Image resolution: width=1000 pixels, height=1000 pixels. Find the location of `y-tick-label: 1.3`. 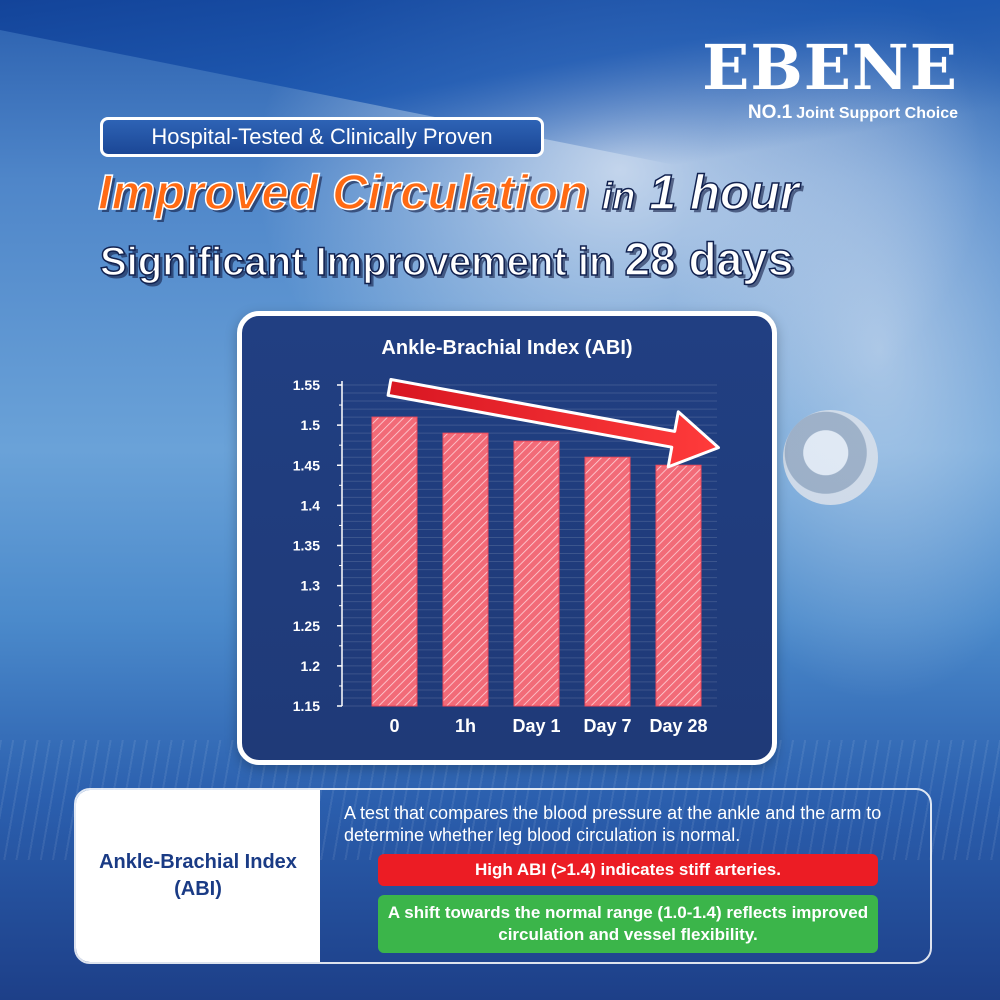

y-tick-label: 1.3 is located at coordinates (311, 586).